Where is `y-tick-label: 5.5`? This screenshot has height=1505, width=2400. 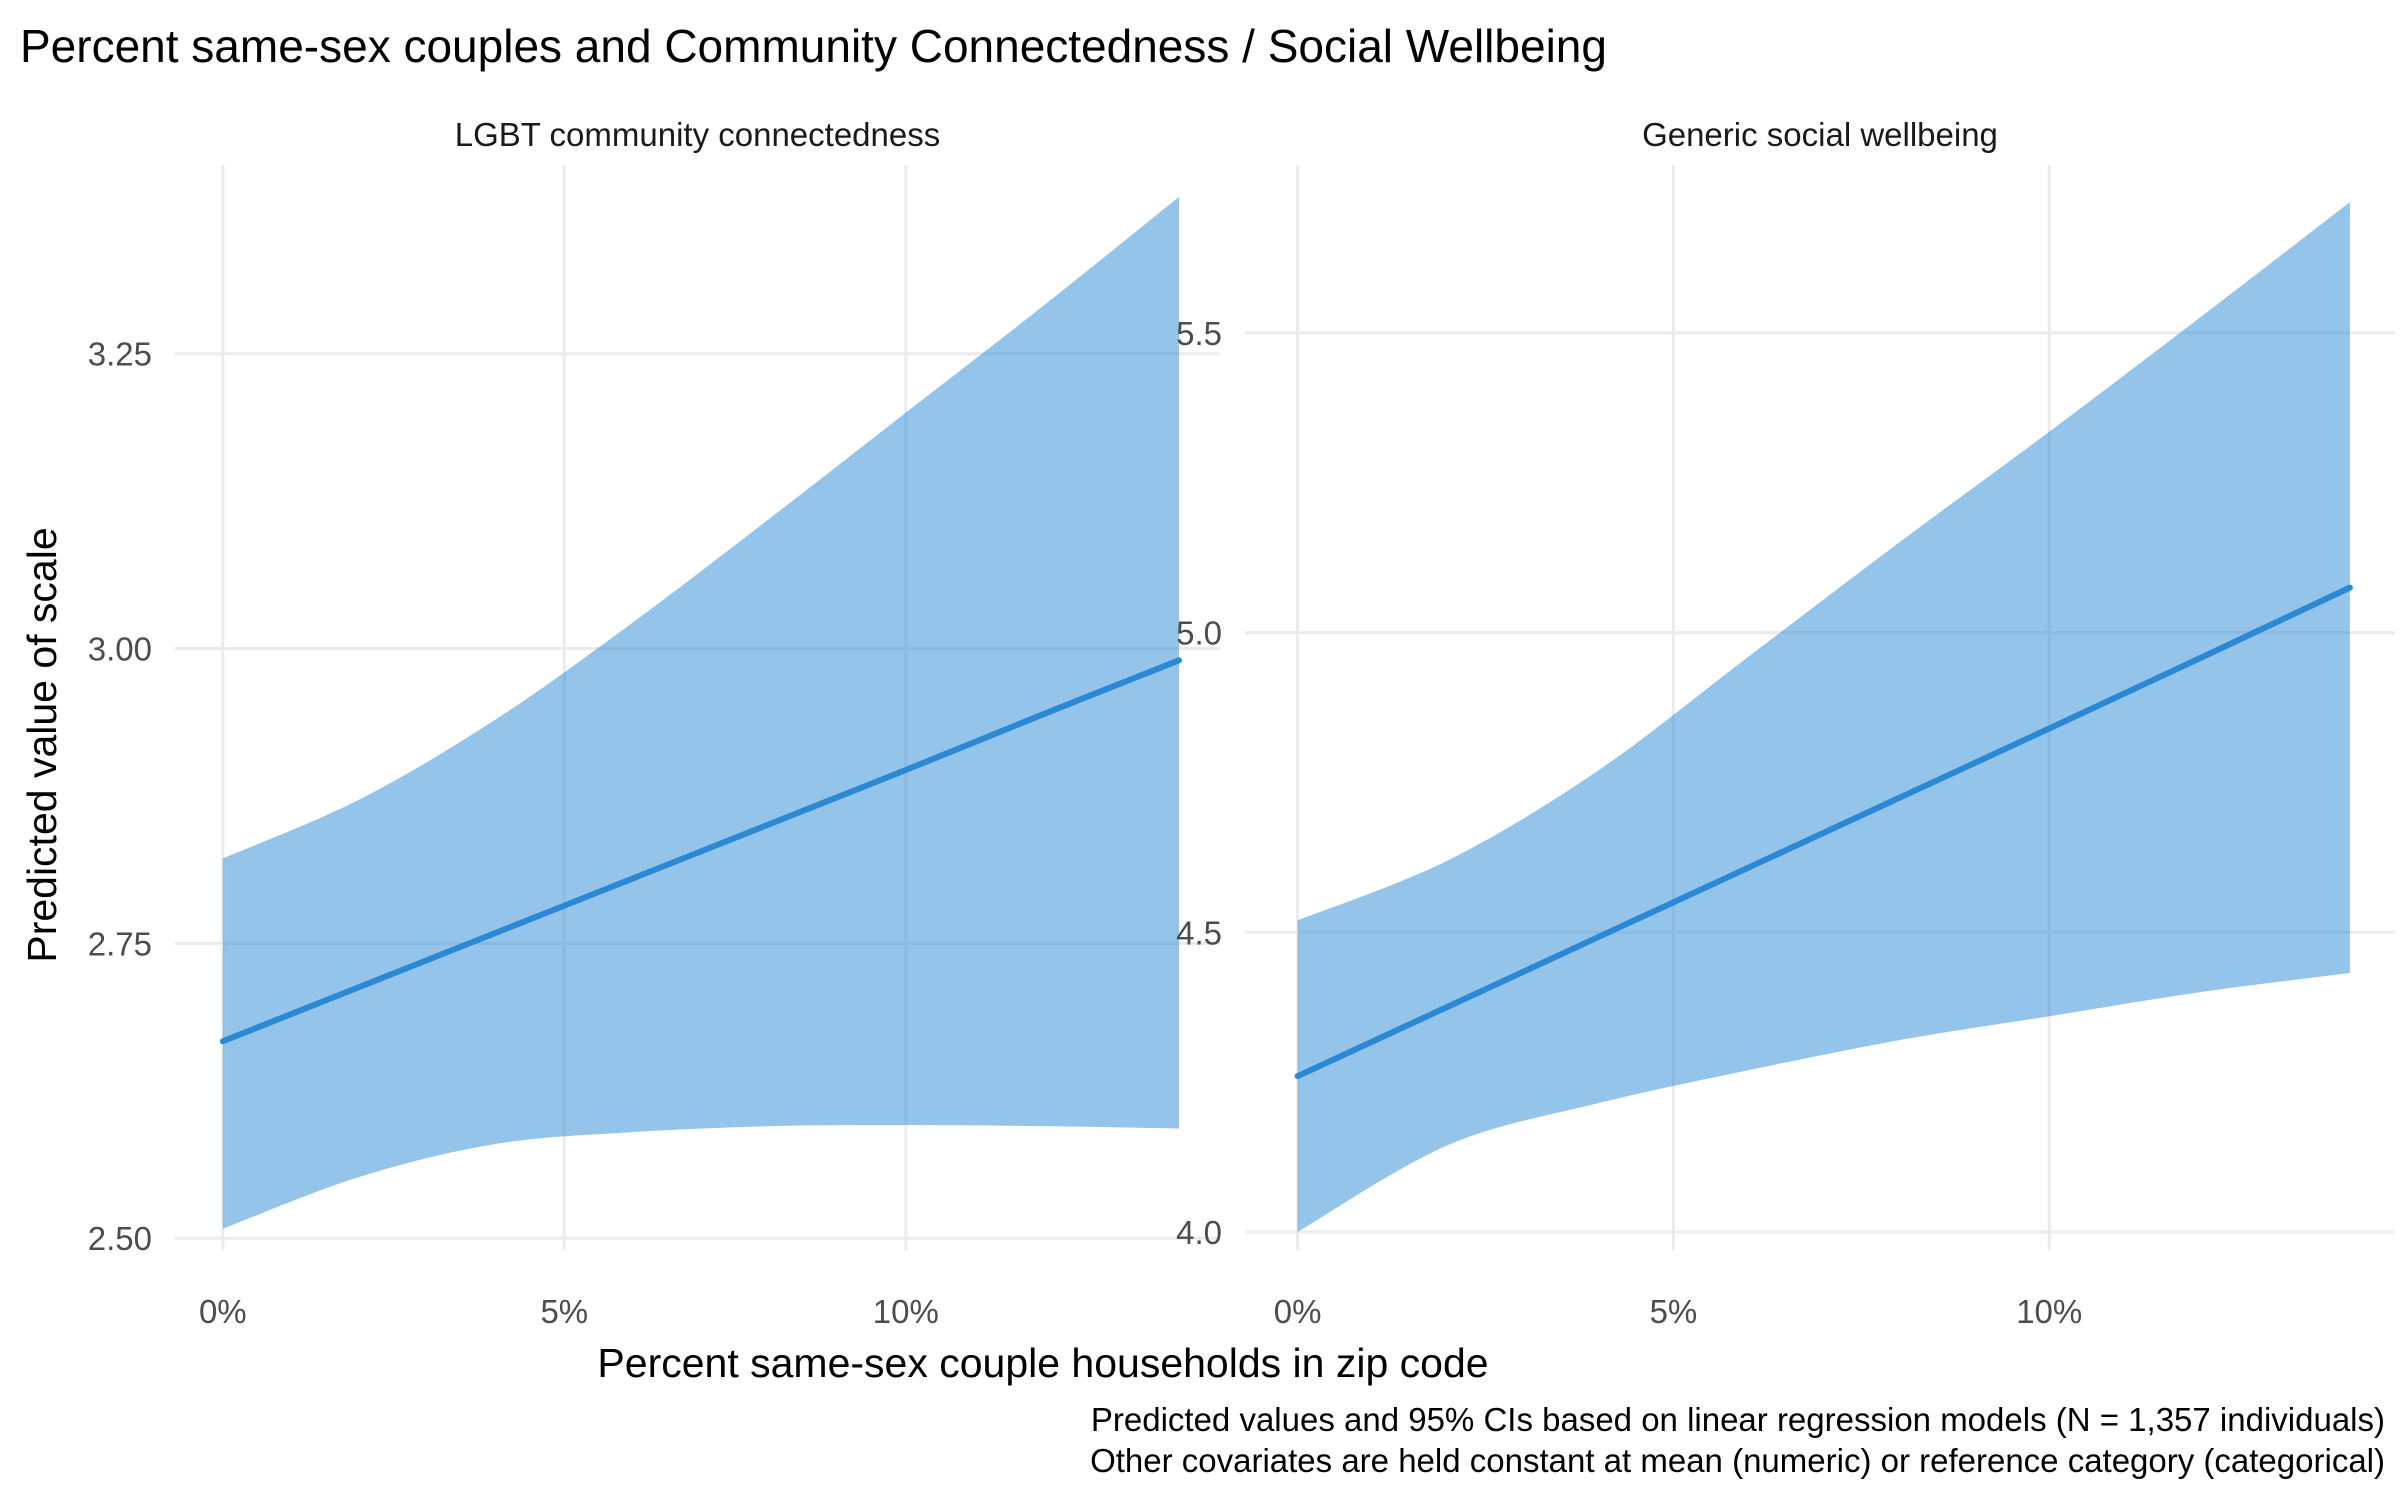
y-tick-label: 5.5 is located at coordinates (1199, 333).